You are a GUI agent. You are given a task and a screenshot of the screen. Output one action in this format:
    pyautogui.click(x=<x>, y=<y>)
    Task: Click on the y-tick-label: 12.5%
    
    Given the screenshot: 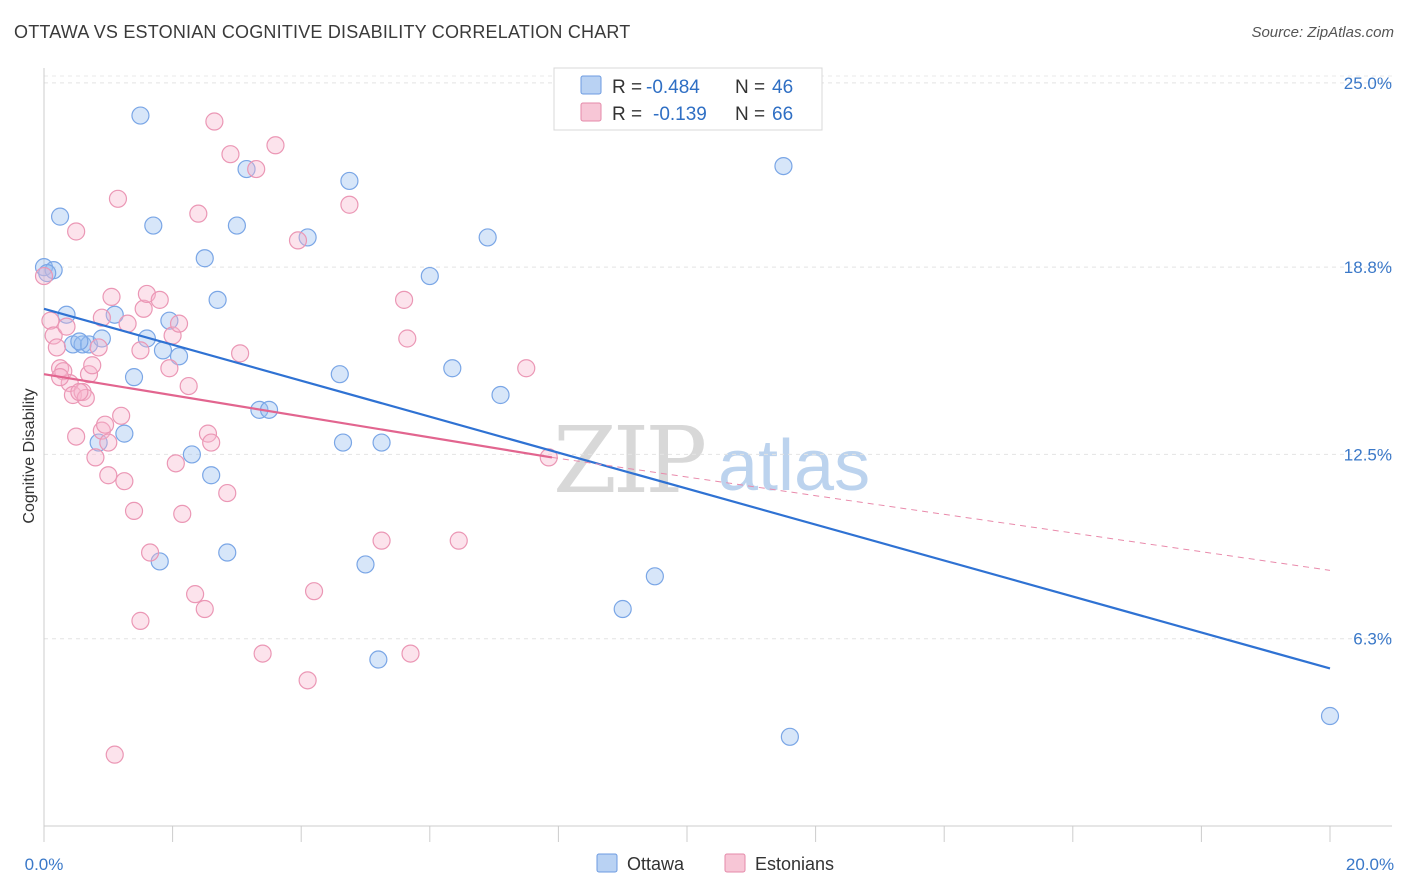 What is the action you would take?
    pyautogui.click(x=1368, y=454)
    